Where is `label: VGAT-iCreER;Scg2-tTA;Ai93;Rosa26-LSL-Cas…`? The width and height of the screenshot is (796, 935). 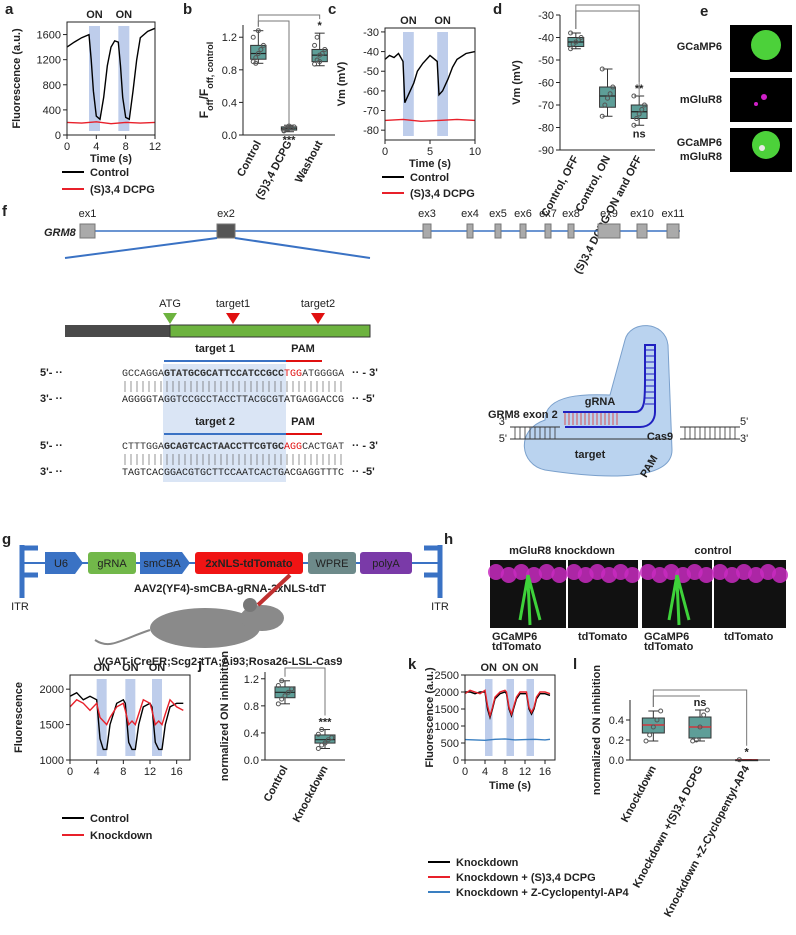 label: VGAT-iCreER;Scg2-tTA;Ai93;Rosa26-LSL-Cas… is located at coordinates (220, 662).